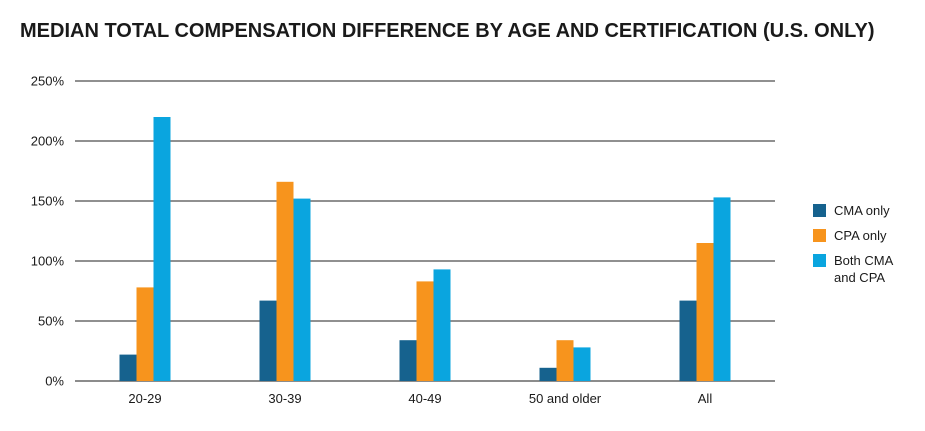 The width and height of the screenshot is (925, 431). I want to click on legend-label: CPA only, so click(860, 235).